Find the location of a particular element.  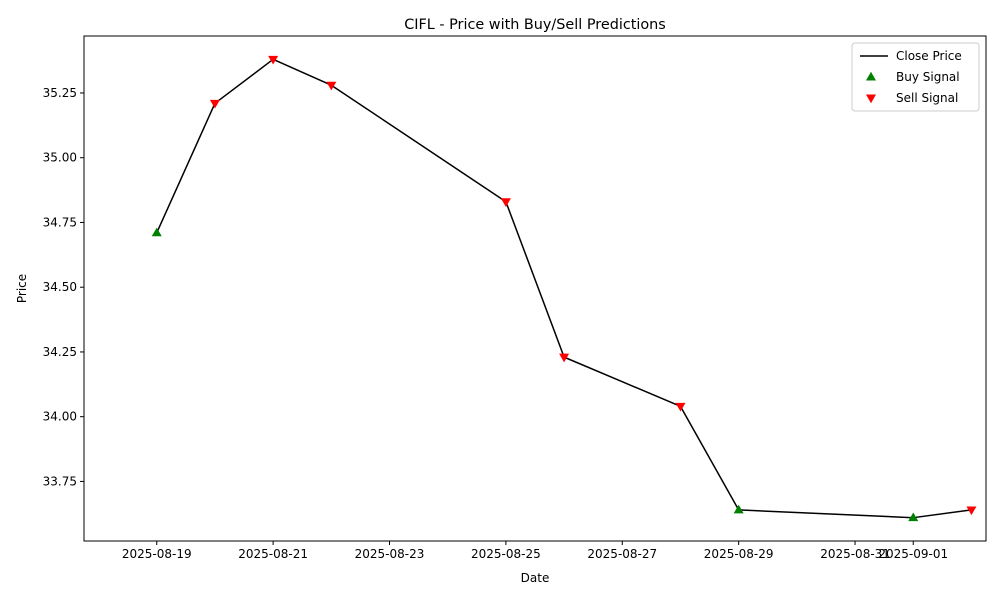

y-tick-label: 34.00 is located at coordinates (60, 417).